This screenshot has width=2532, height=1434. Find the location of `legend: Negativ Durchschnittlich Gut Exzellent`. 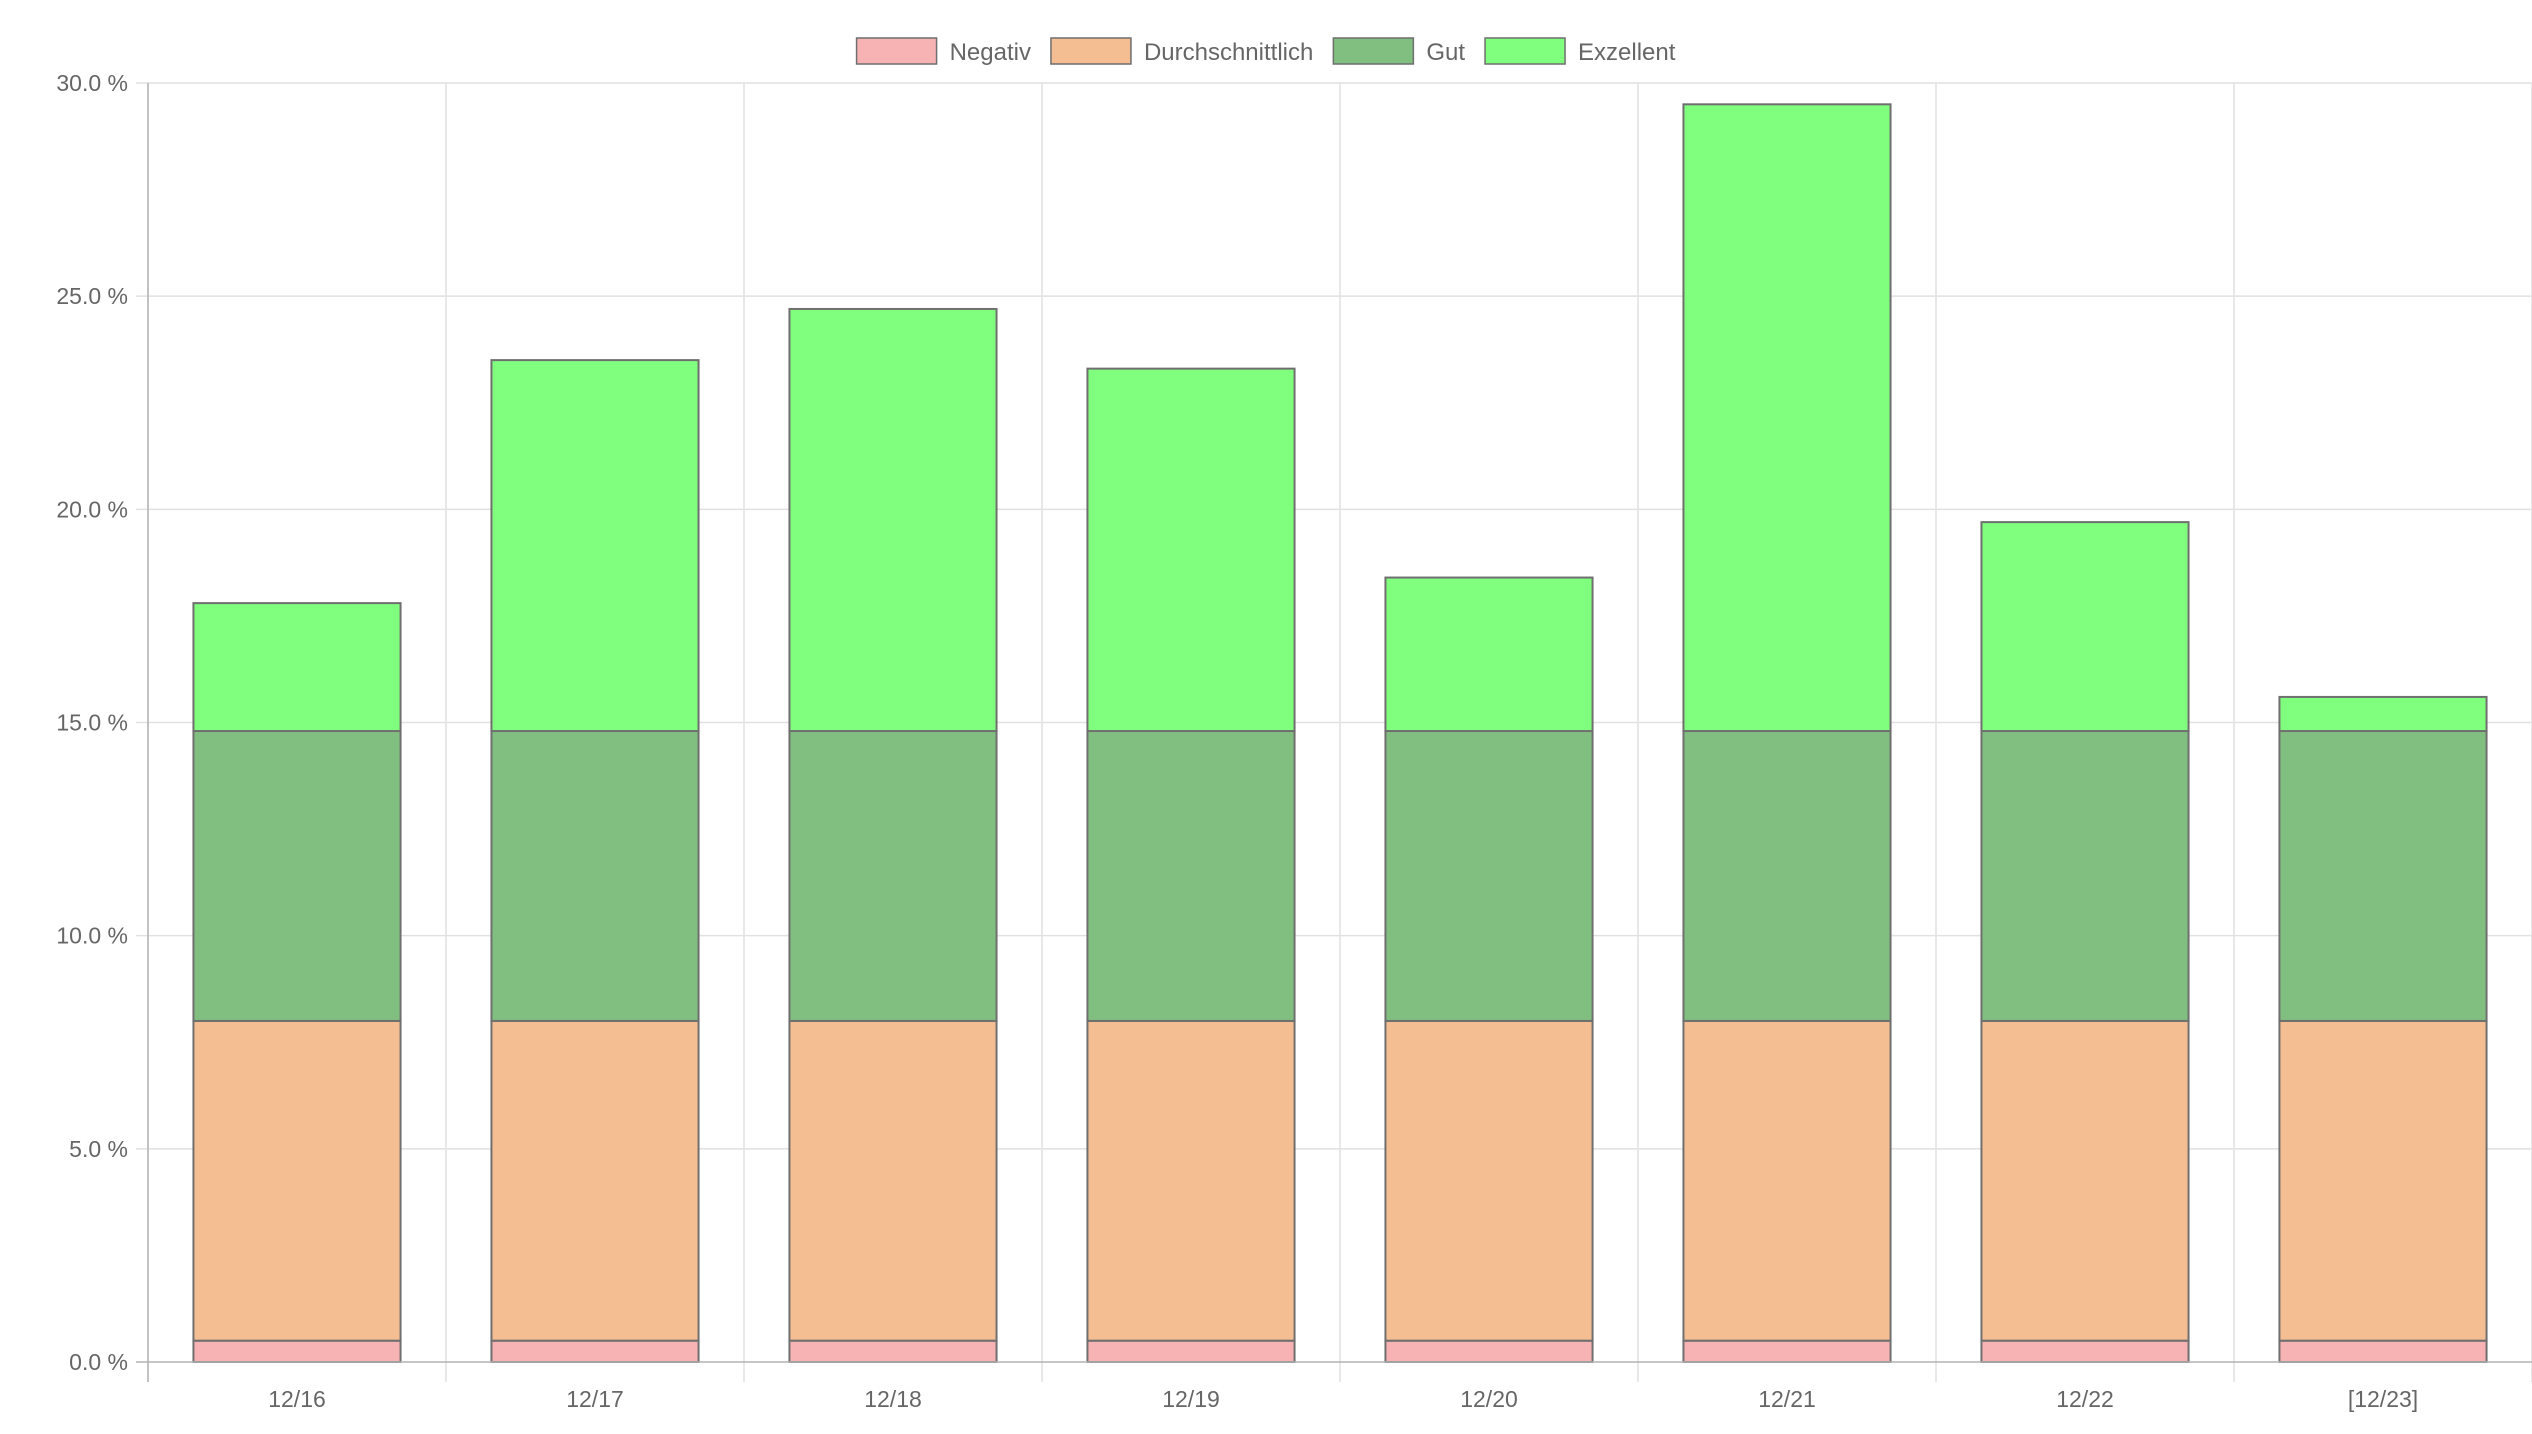

legend: Negativ Durchschnittlich Gut Exzellent is located at coordinates (1265, 51).